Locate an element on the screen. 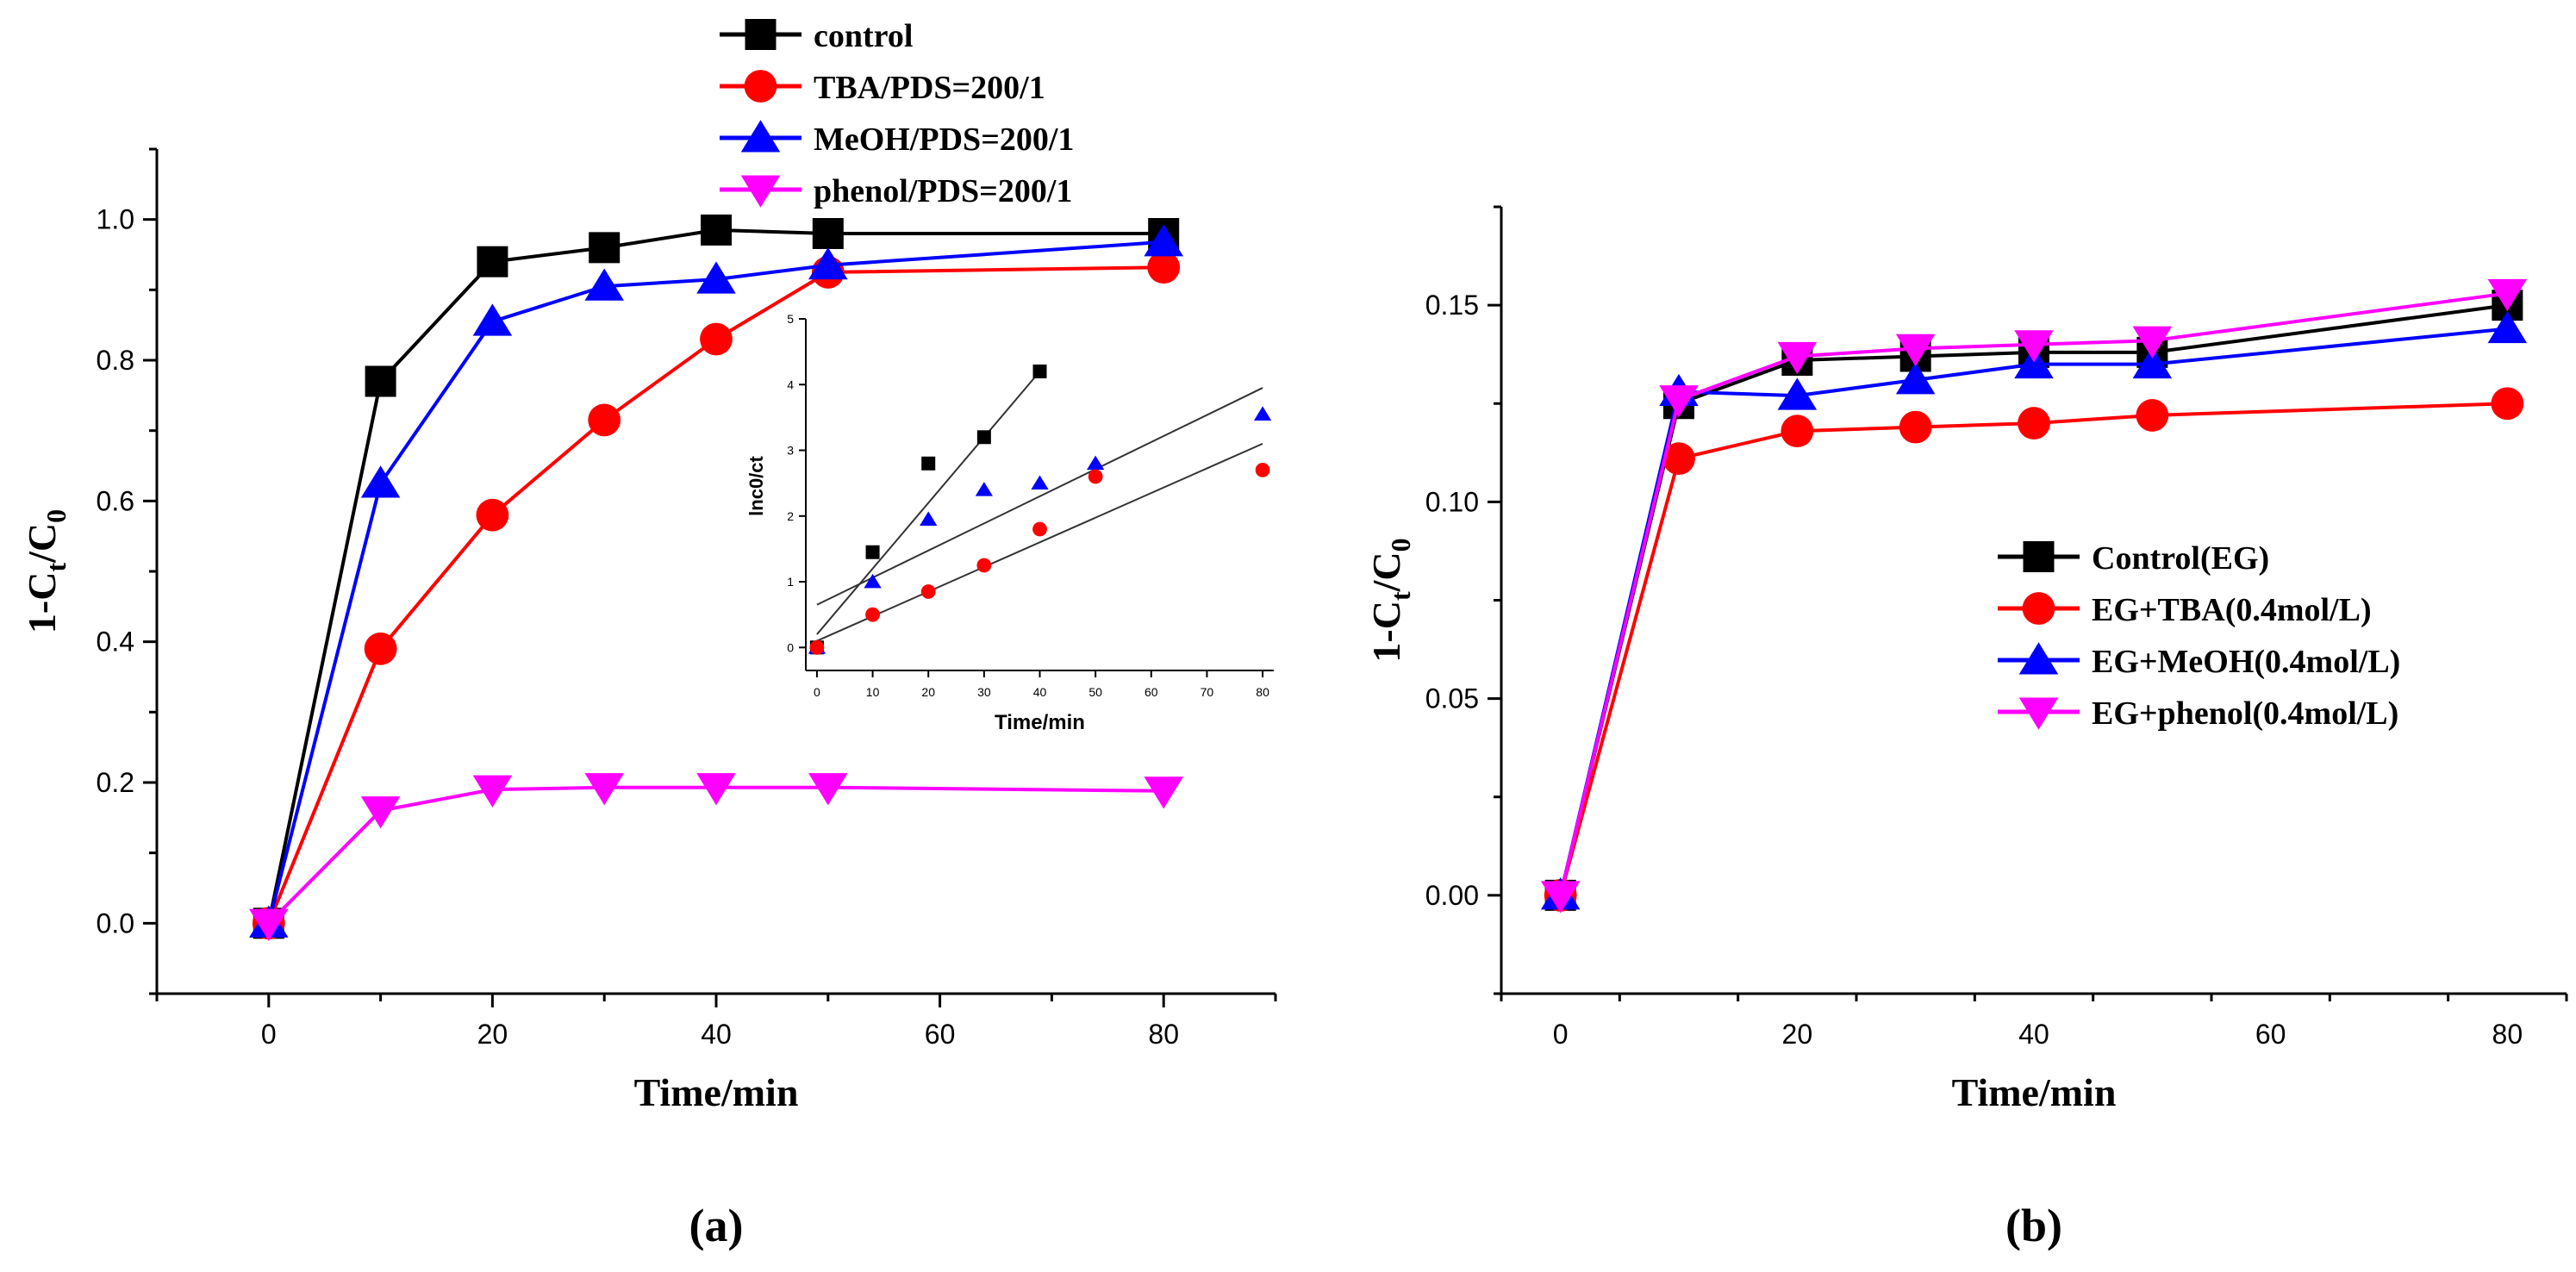 This screenshot has height=1272, width=2576. legend-item: TBA/PDS=200/1 is located at coordinates (882, 88).